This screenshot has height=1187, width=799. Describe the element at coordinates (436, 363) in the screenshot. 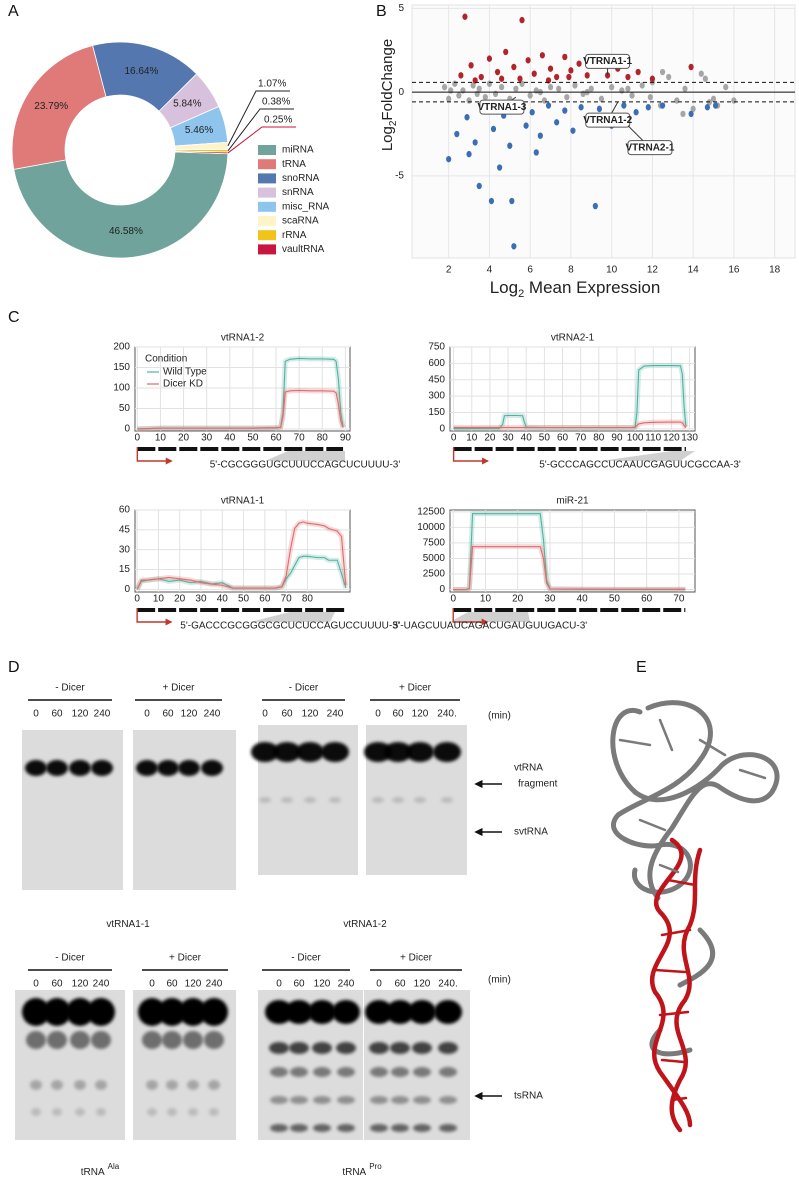

I see `y-tick-label: 600` at that location.